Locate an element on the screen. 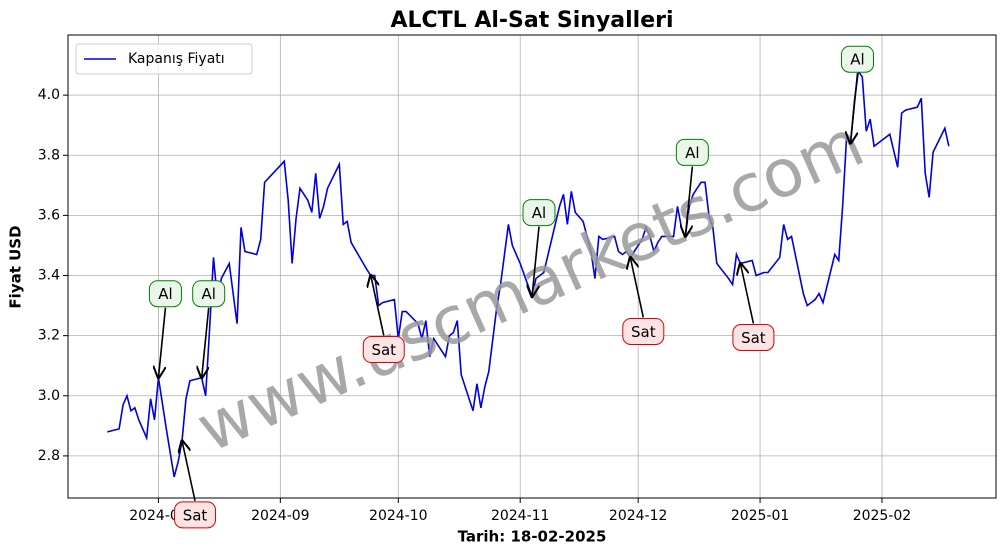  x-tick-label: 2024-08 is located at coordinates (158, 516).